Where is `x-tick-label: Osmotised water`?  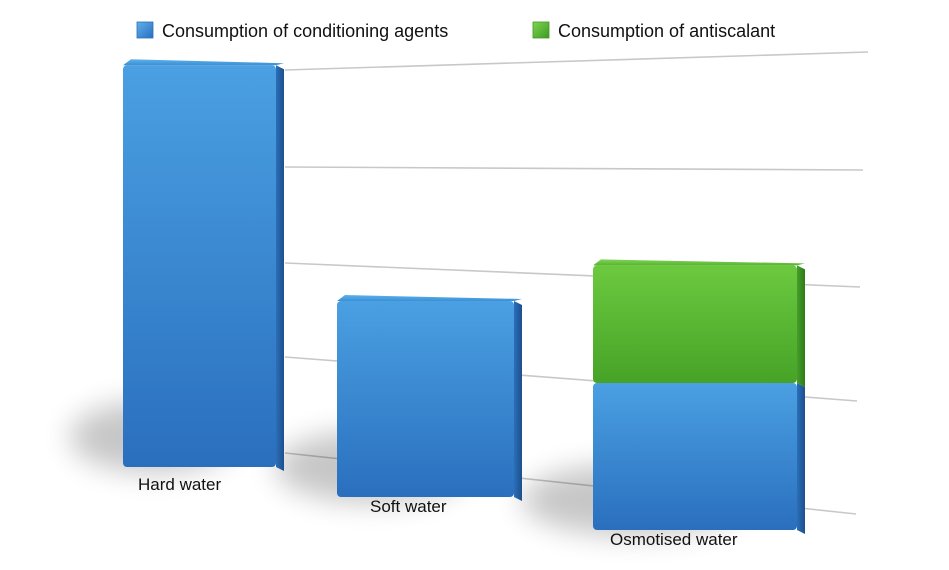
x-tick-label: Osmotised water is located at coordinates (674, 539).